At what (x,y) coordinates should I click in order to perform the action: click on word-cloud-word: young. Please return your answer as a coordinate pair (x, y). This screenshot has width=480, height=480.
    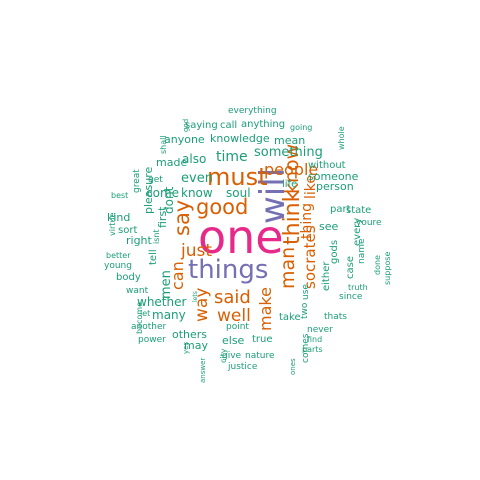
    Looking at the image, I should click on (118, 266).